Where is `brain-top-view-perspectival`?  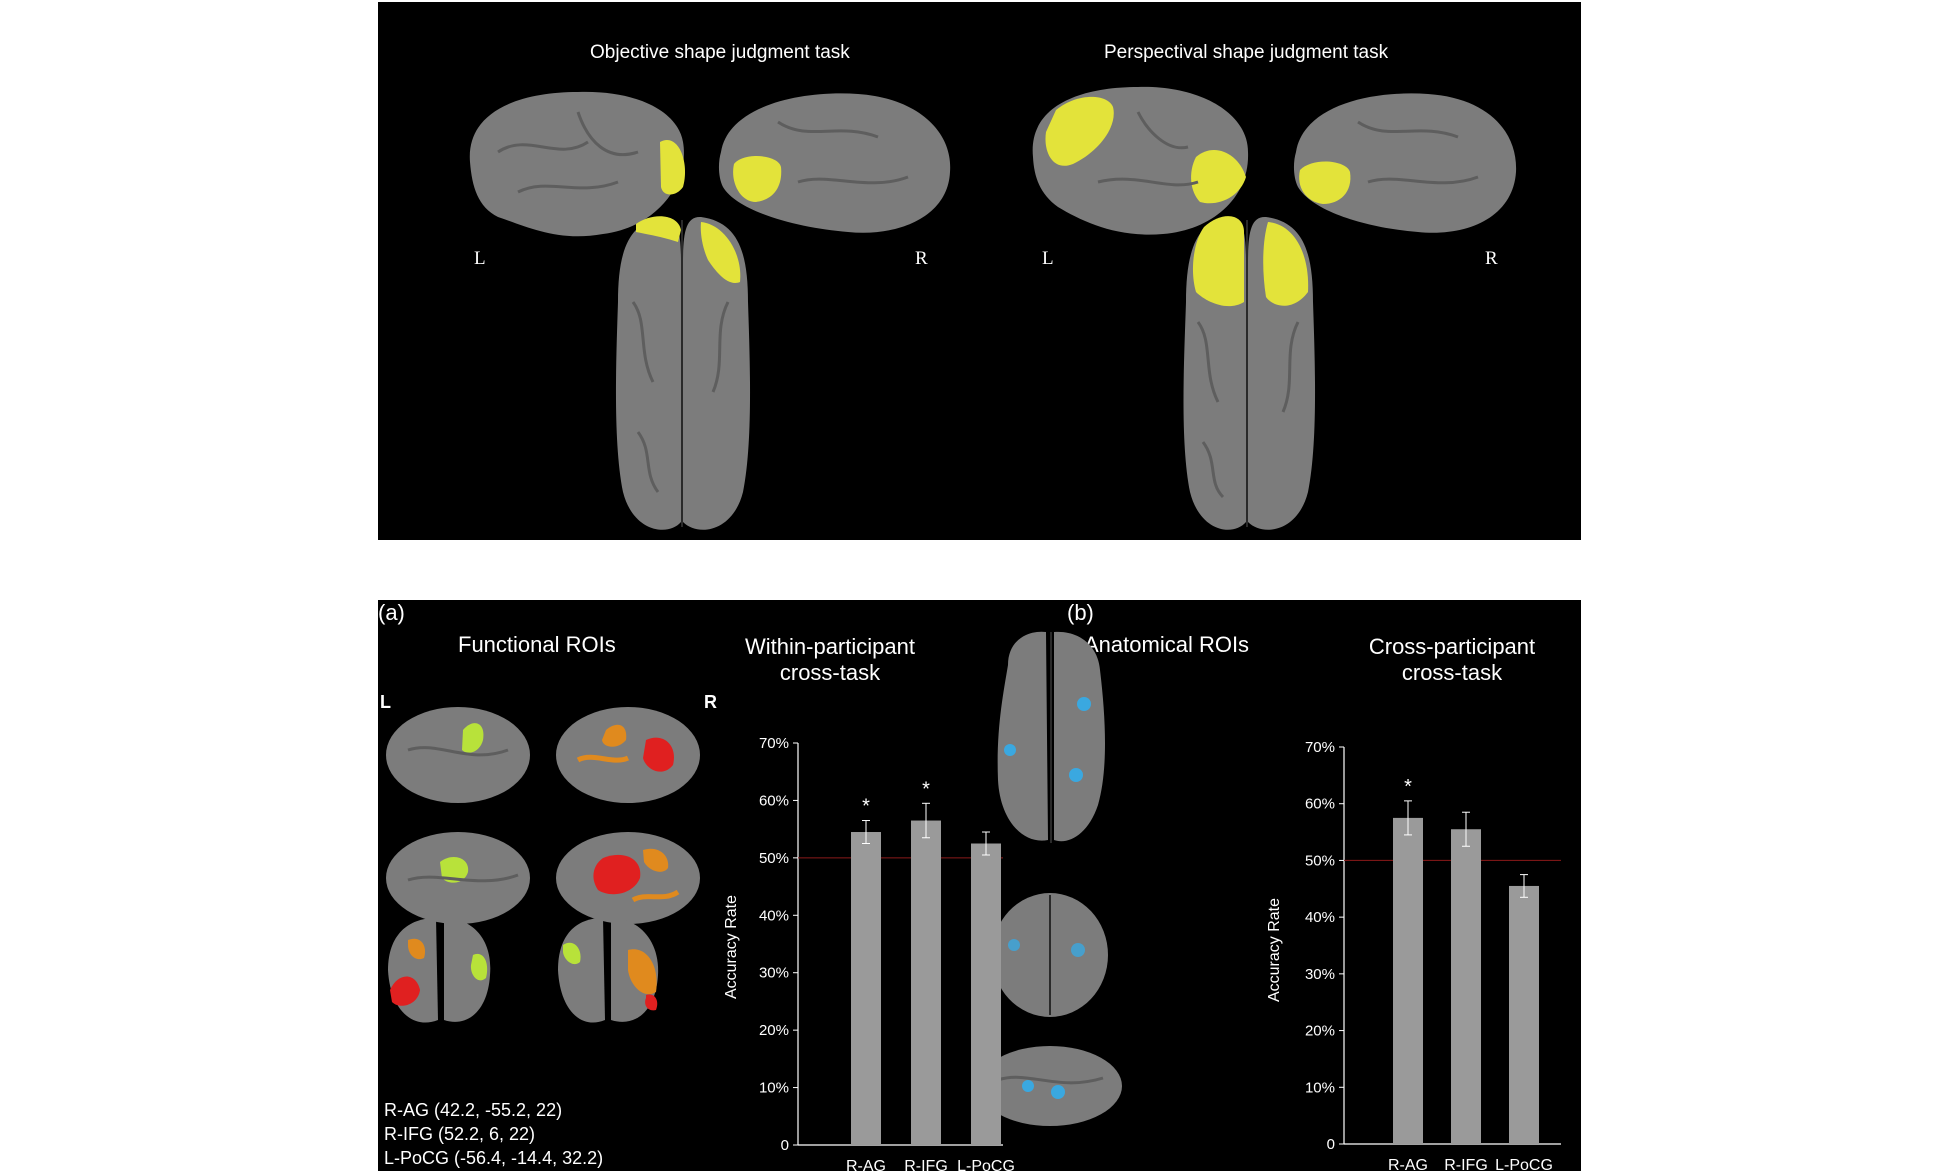
brain-top-view-perspectival is located at coordinates (1249, 373).